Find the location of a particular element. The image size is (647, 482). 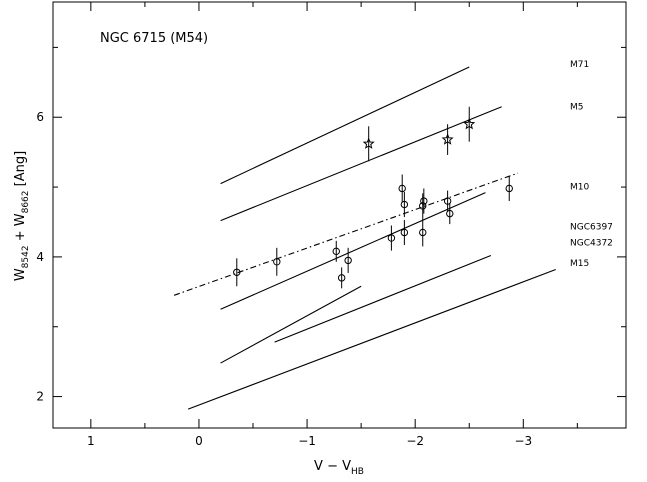

x-tick-label: 0 is located at coordinates (199, 441).